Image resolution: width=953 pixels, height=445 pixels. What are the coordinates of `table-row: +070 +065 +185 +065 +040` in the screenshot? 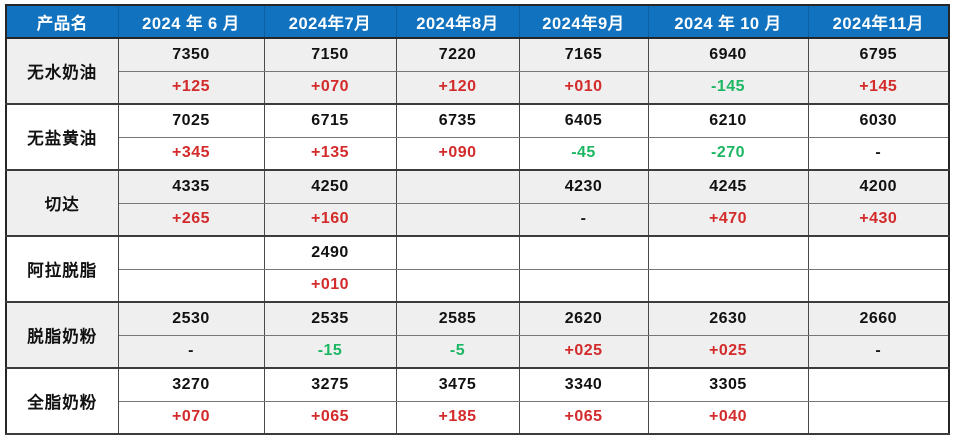 It's located at (478, 418).